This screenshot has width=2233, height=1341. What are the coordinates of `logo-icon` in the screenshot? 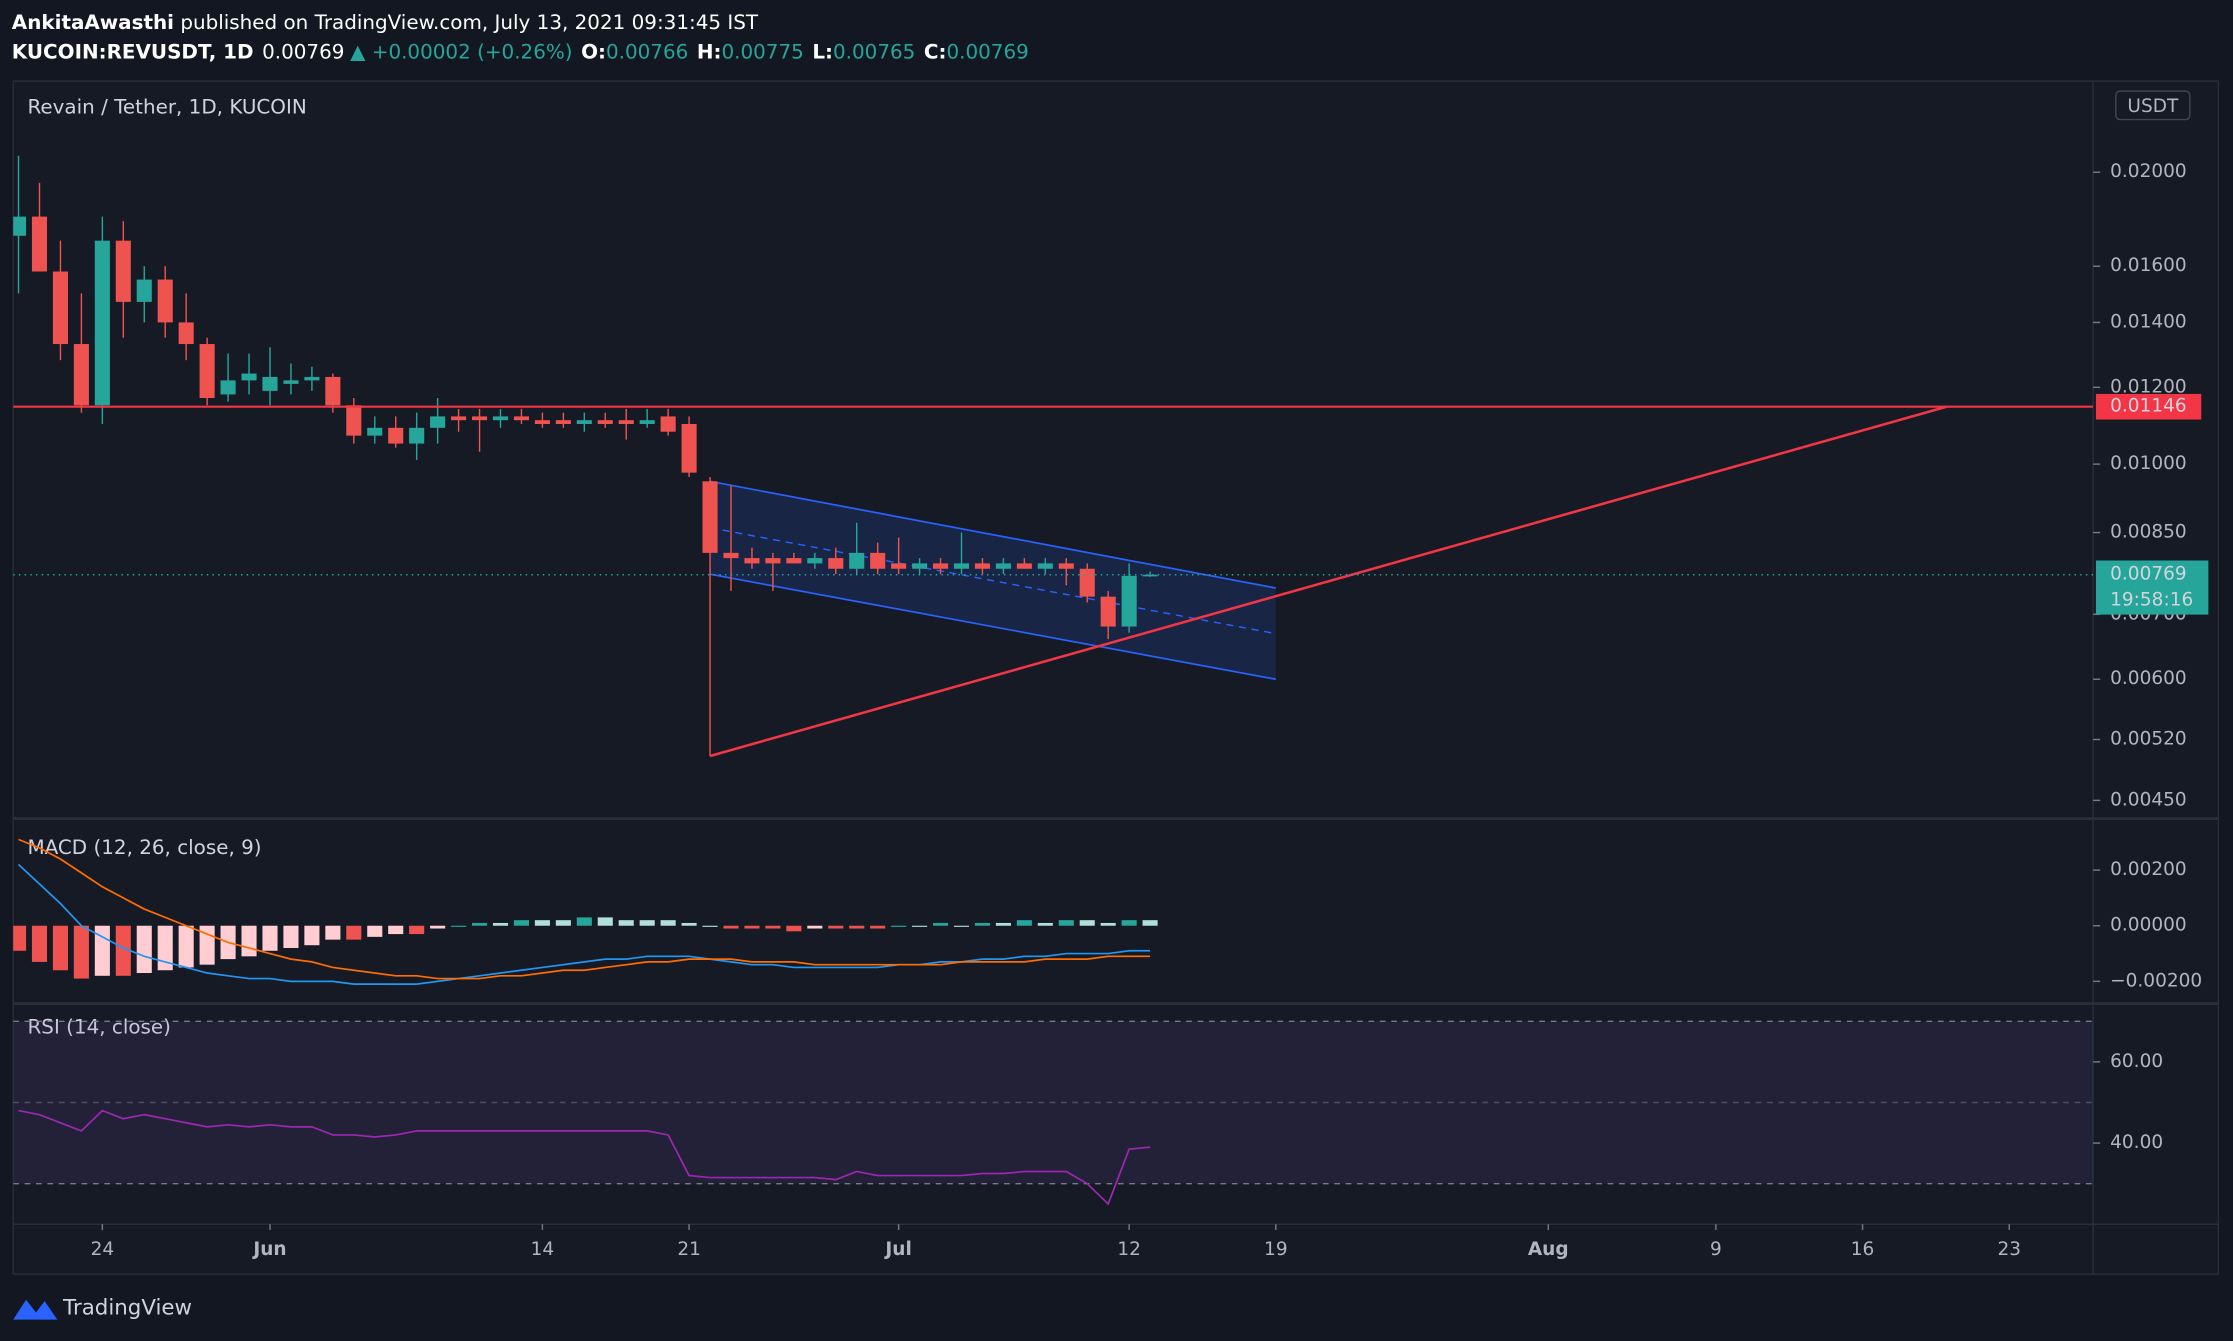 It's located at (35, 1309).